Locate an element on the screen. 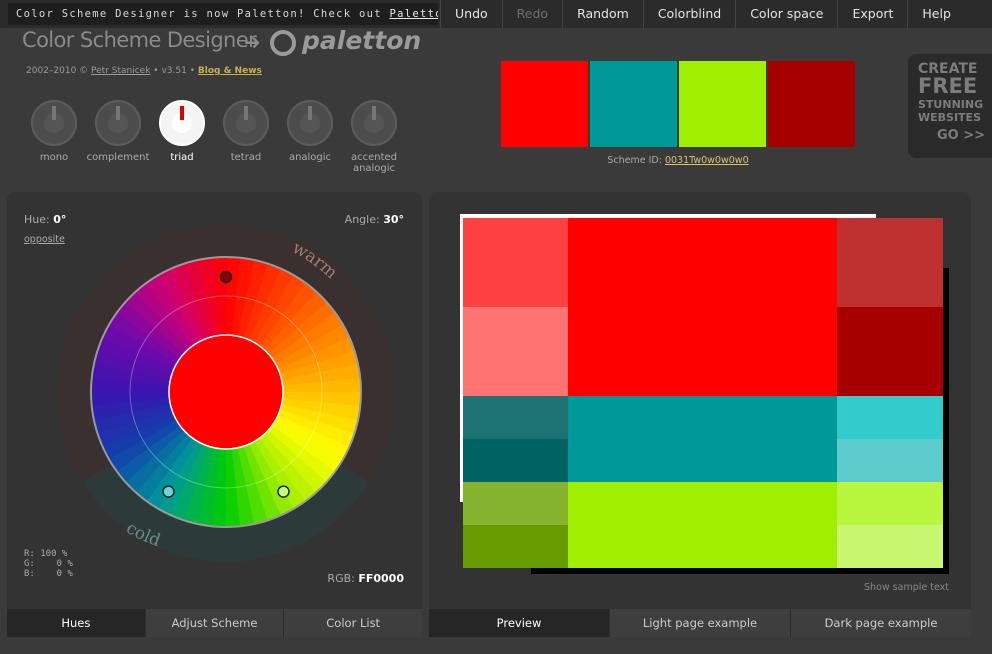 This screenshot has width=992, height=654. preview-primary-dark1 is located at coordinates (890, 262).